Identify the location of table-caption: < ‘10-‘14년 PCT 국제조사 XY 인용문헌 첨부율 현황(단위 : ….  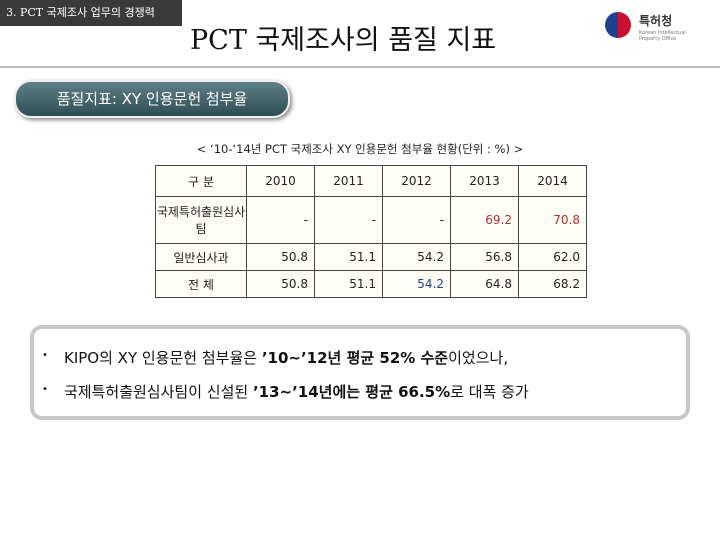
(360, 149).